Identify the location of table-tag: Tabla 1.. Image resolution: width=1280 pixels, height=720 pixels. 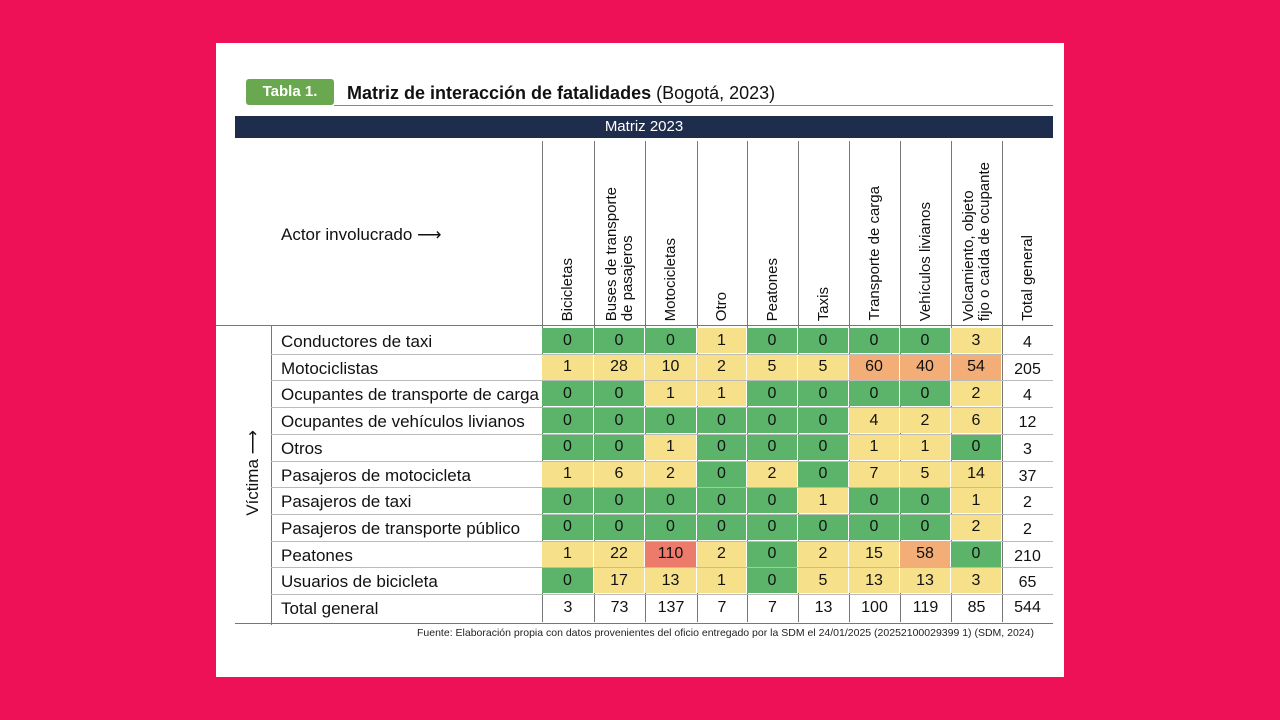
(290, 92).